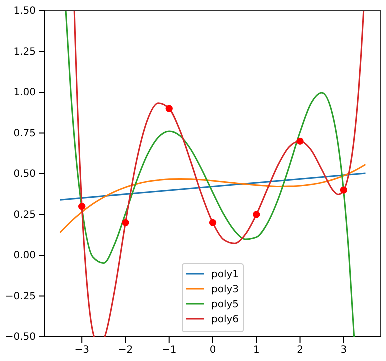 This screenshot has width=386, height=361. Describe the element at coordinates (169, 350) in the screenshot. I see `x-tick-label: −1` at that location.